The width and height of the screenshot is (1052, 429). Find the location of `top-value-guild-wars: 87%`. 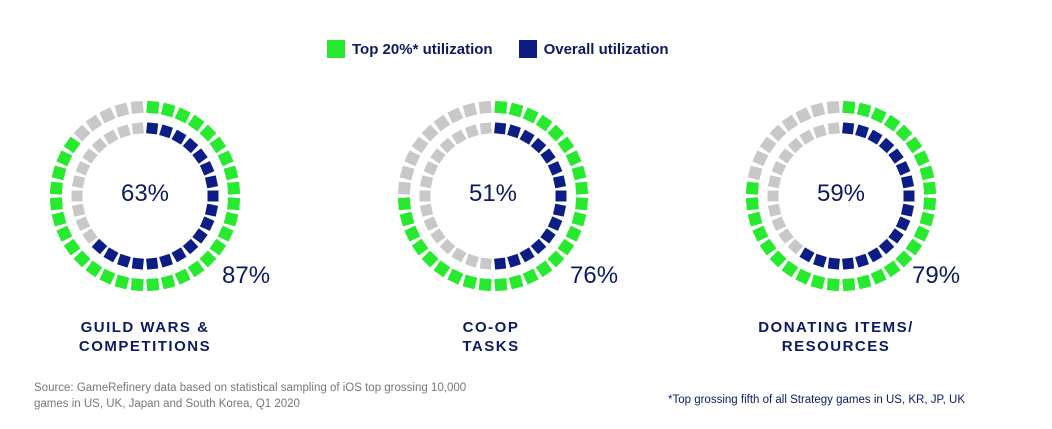

top-value-guild-wars: 87% is located at coordinates (246, 275).